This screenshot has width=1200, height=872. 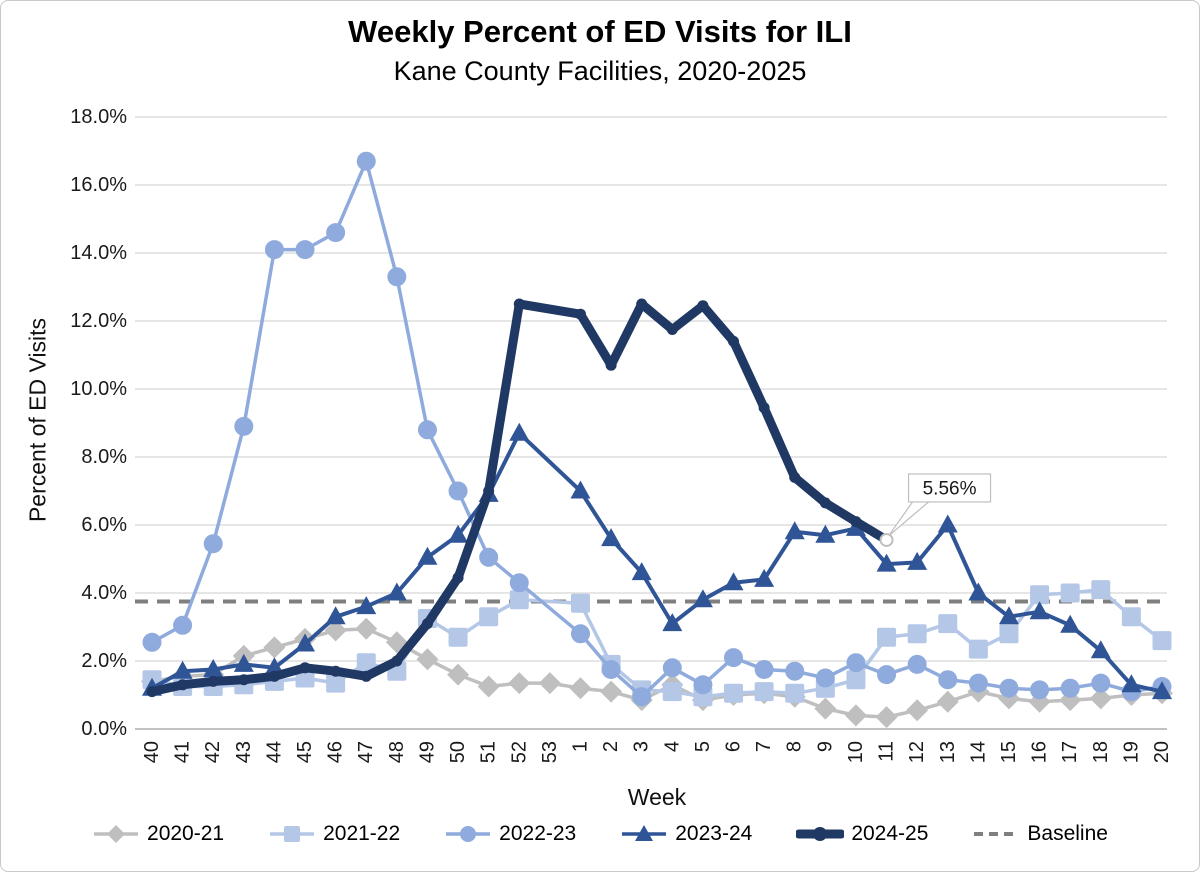 I want to click on x-tick-label: 49, so click(x=427, y=752).